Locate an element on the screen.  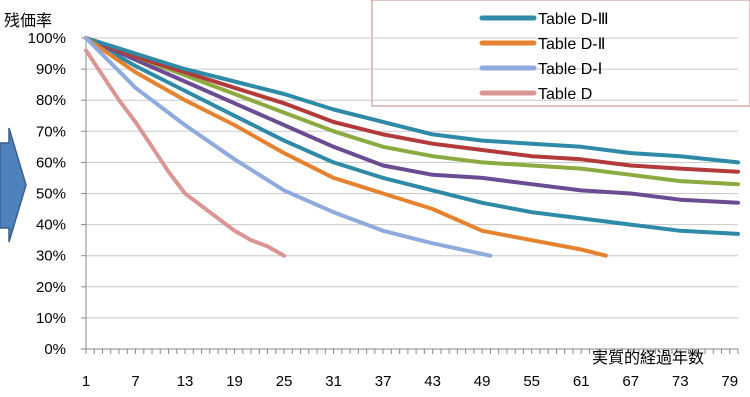
x-axis-title: 実質的経過年数 is located at coordinates (648, 357).